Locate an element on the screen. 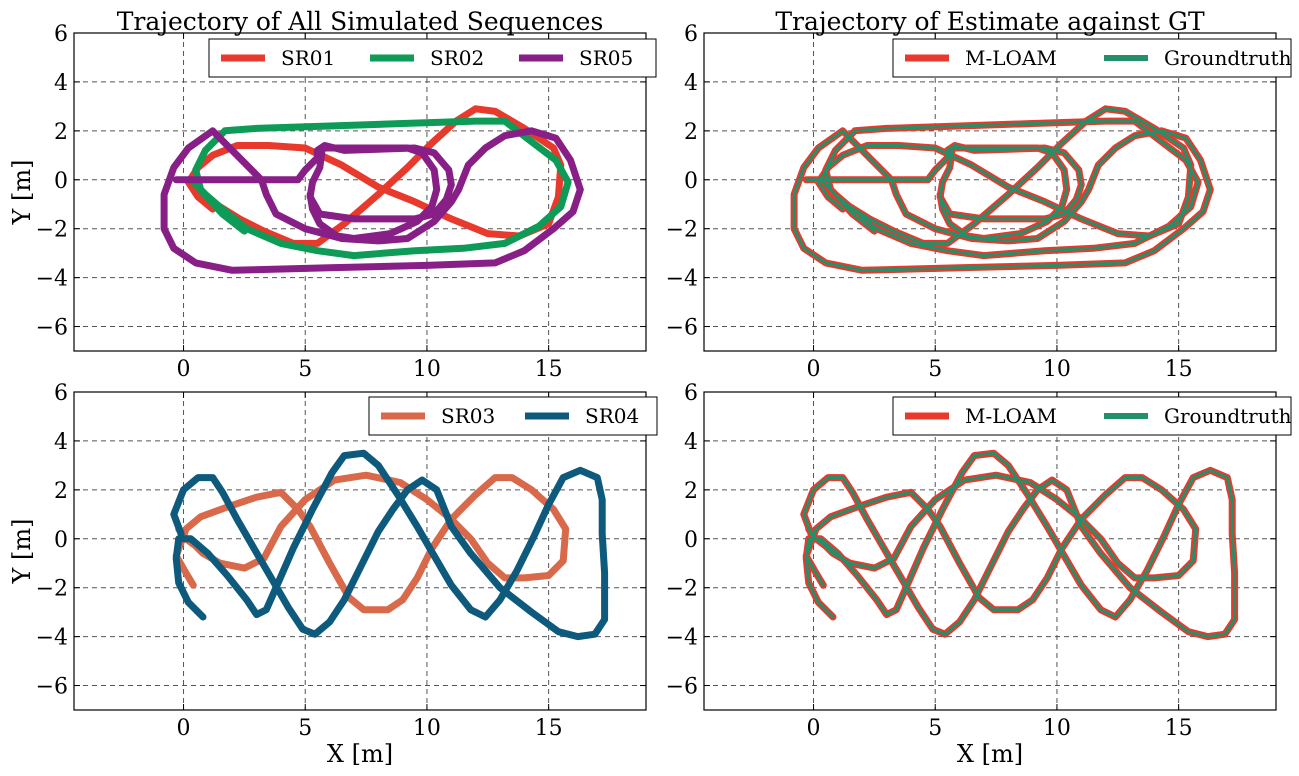 The image size is (1299, 776). series-line-sr05 is located at coordinates (372, 200).